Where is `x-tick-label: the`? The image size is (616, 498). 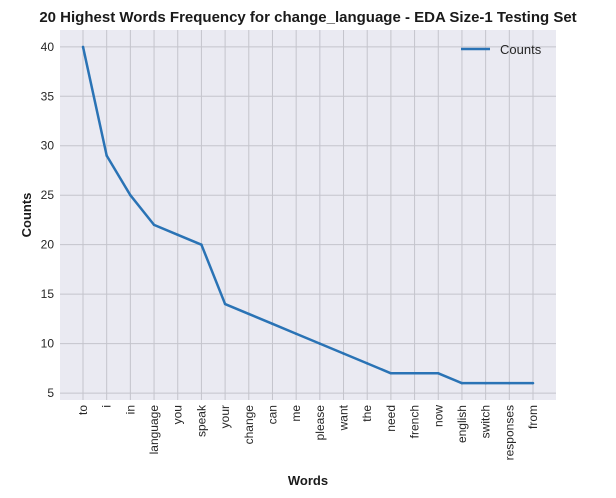 x-tick-label: the is located at coordinates (367, 413).